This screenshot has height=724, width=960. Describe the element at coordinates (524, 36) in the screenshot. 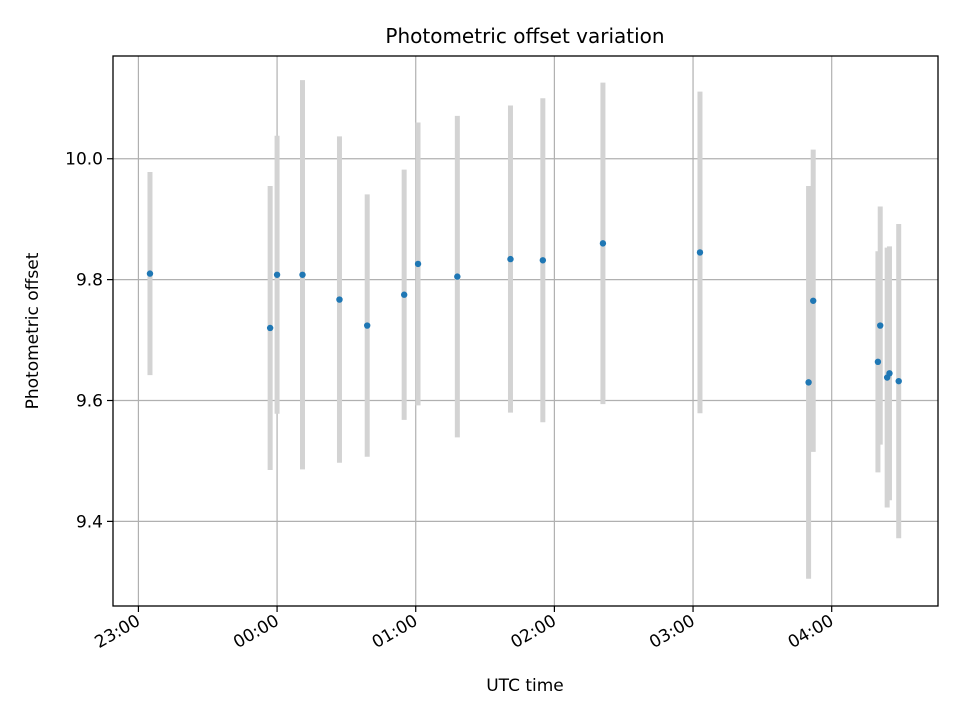

I see `chart-title: Photometric offset variation` at that location.